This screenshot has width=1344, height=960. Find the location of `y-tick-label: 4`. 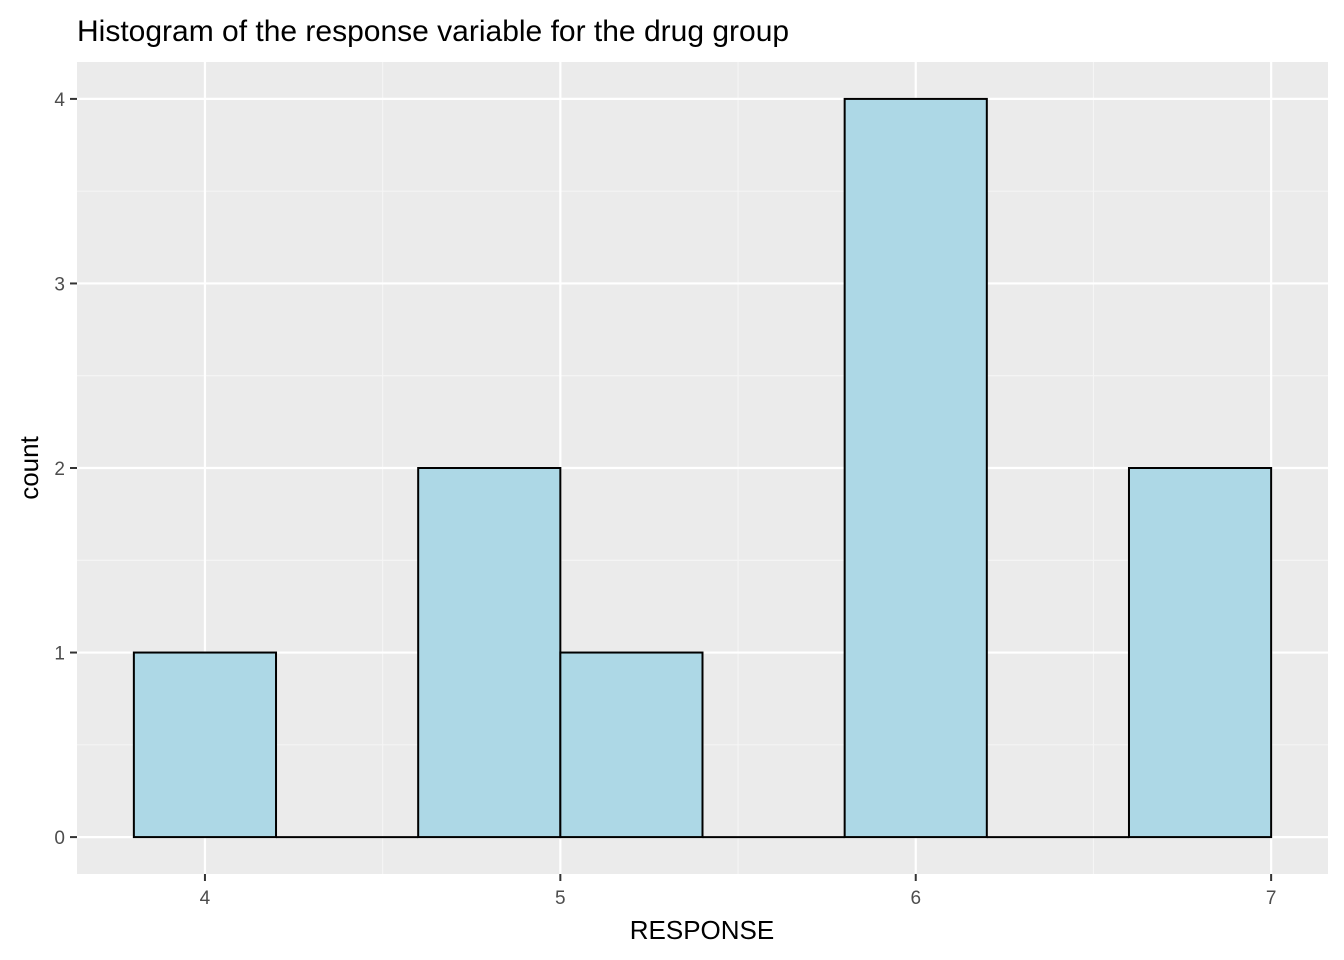

y-tick-label: 4 is located at coordinates (59, 100).